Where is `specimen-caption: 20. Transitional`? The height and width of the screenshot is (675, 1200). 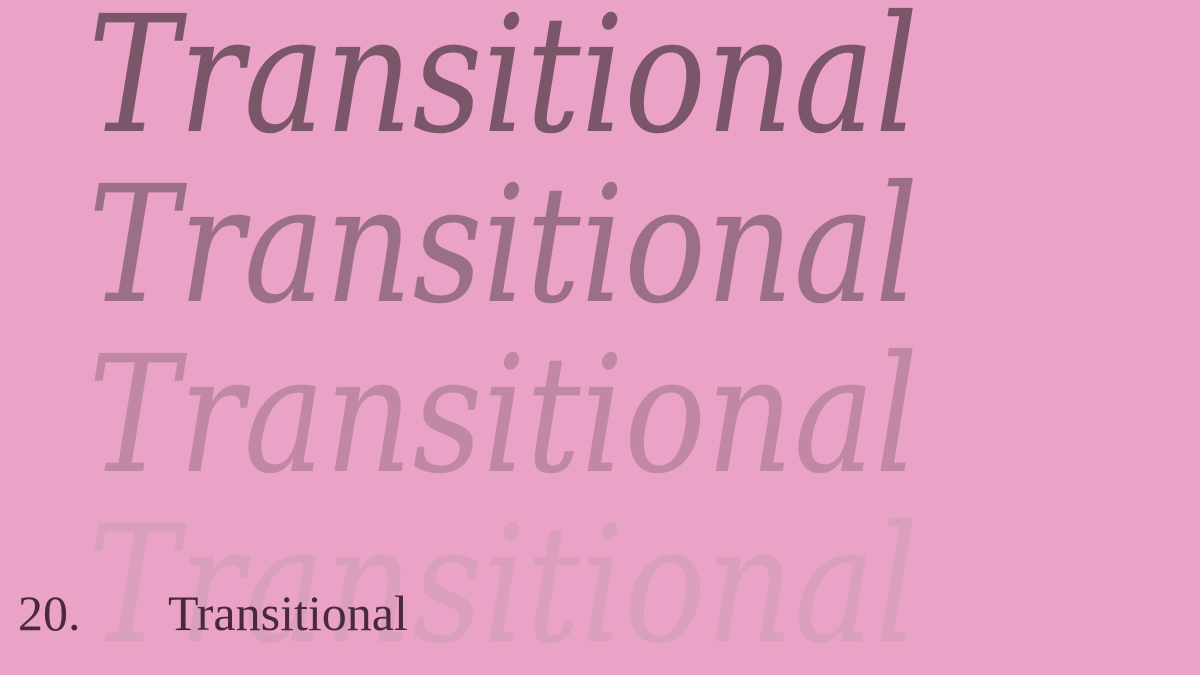 specimen-caption: 20. Transitional is located at coordinates (213, 613).